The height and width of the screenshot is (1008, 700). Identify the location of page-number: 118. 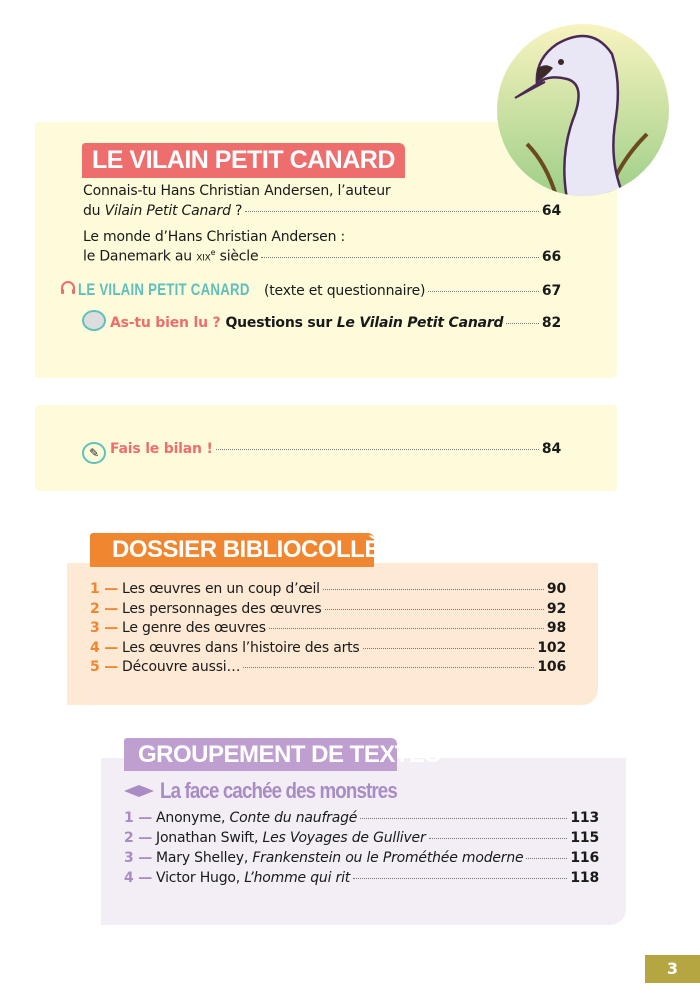
(584, 878).